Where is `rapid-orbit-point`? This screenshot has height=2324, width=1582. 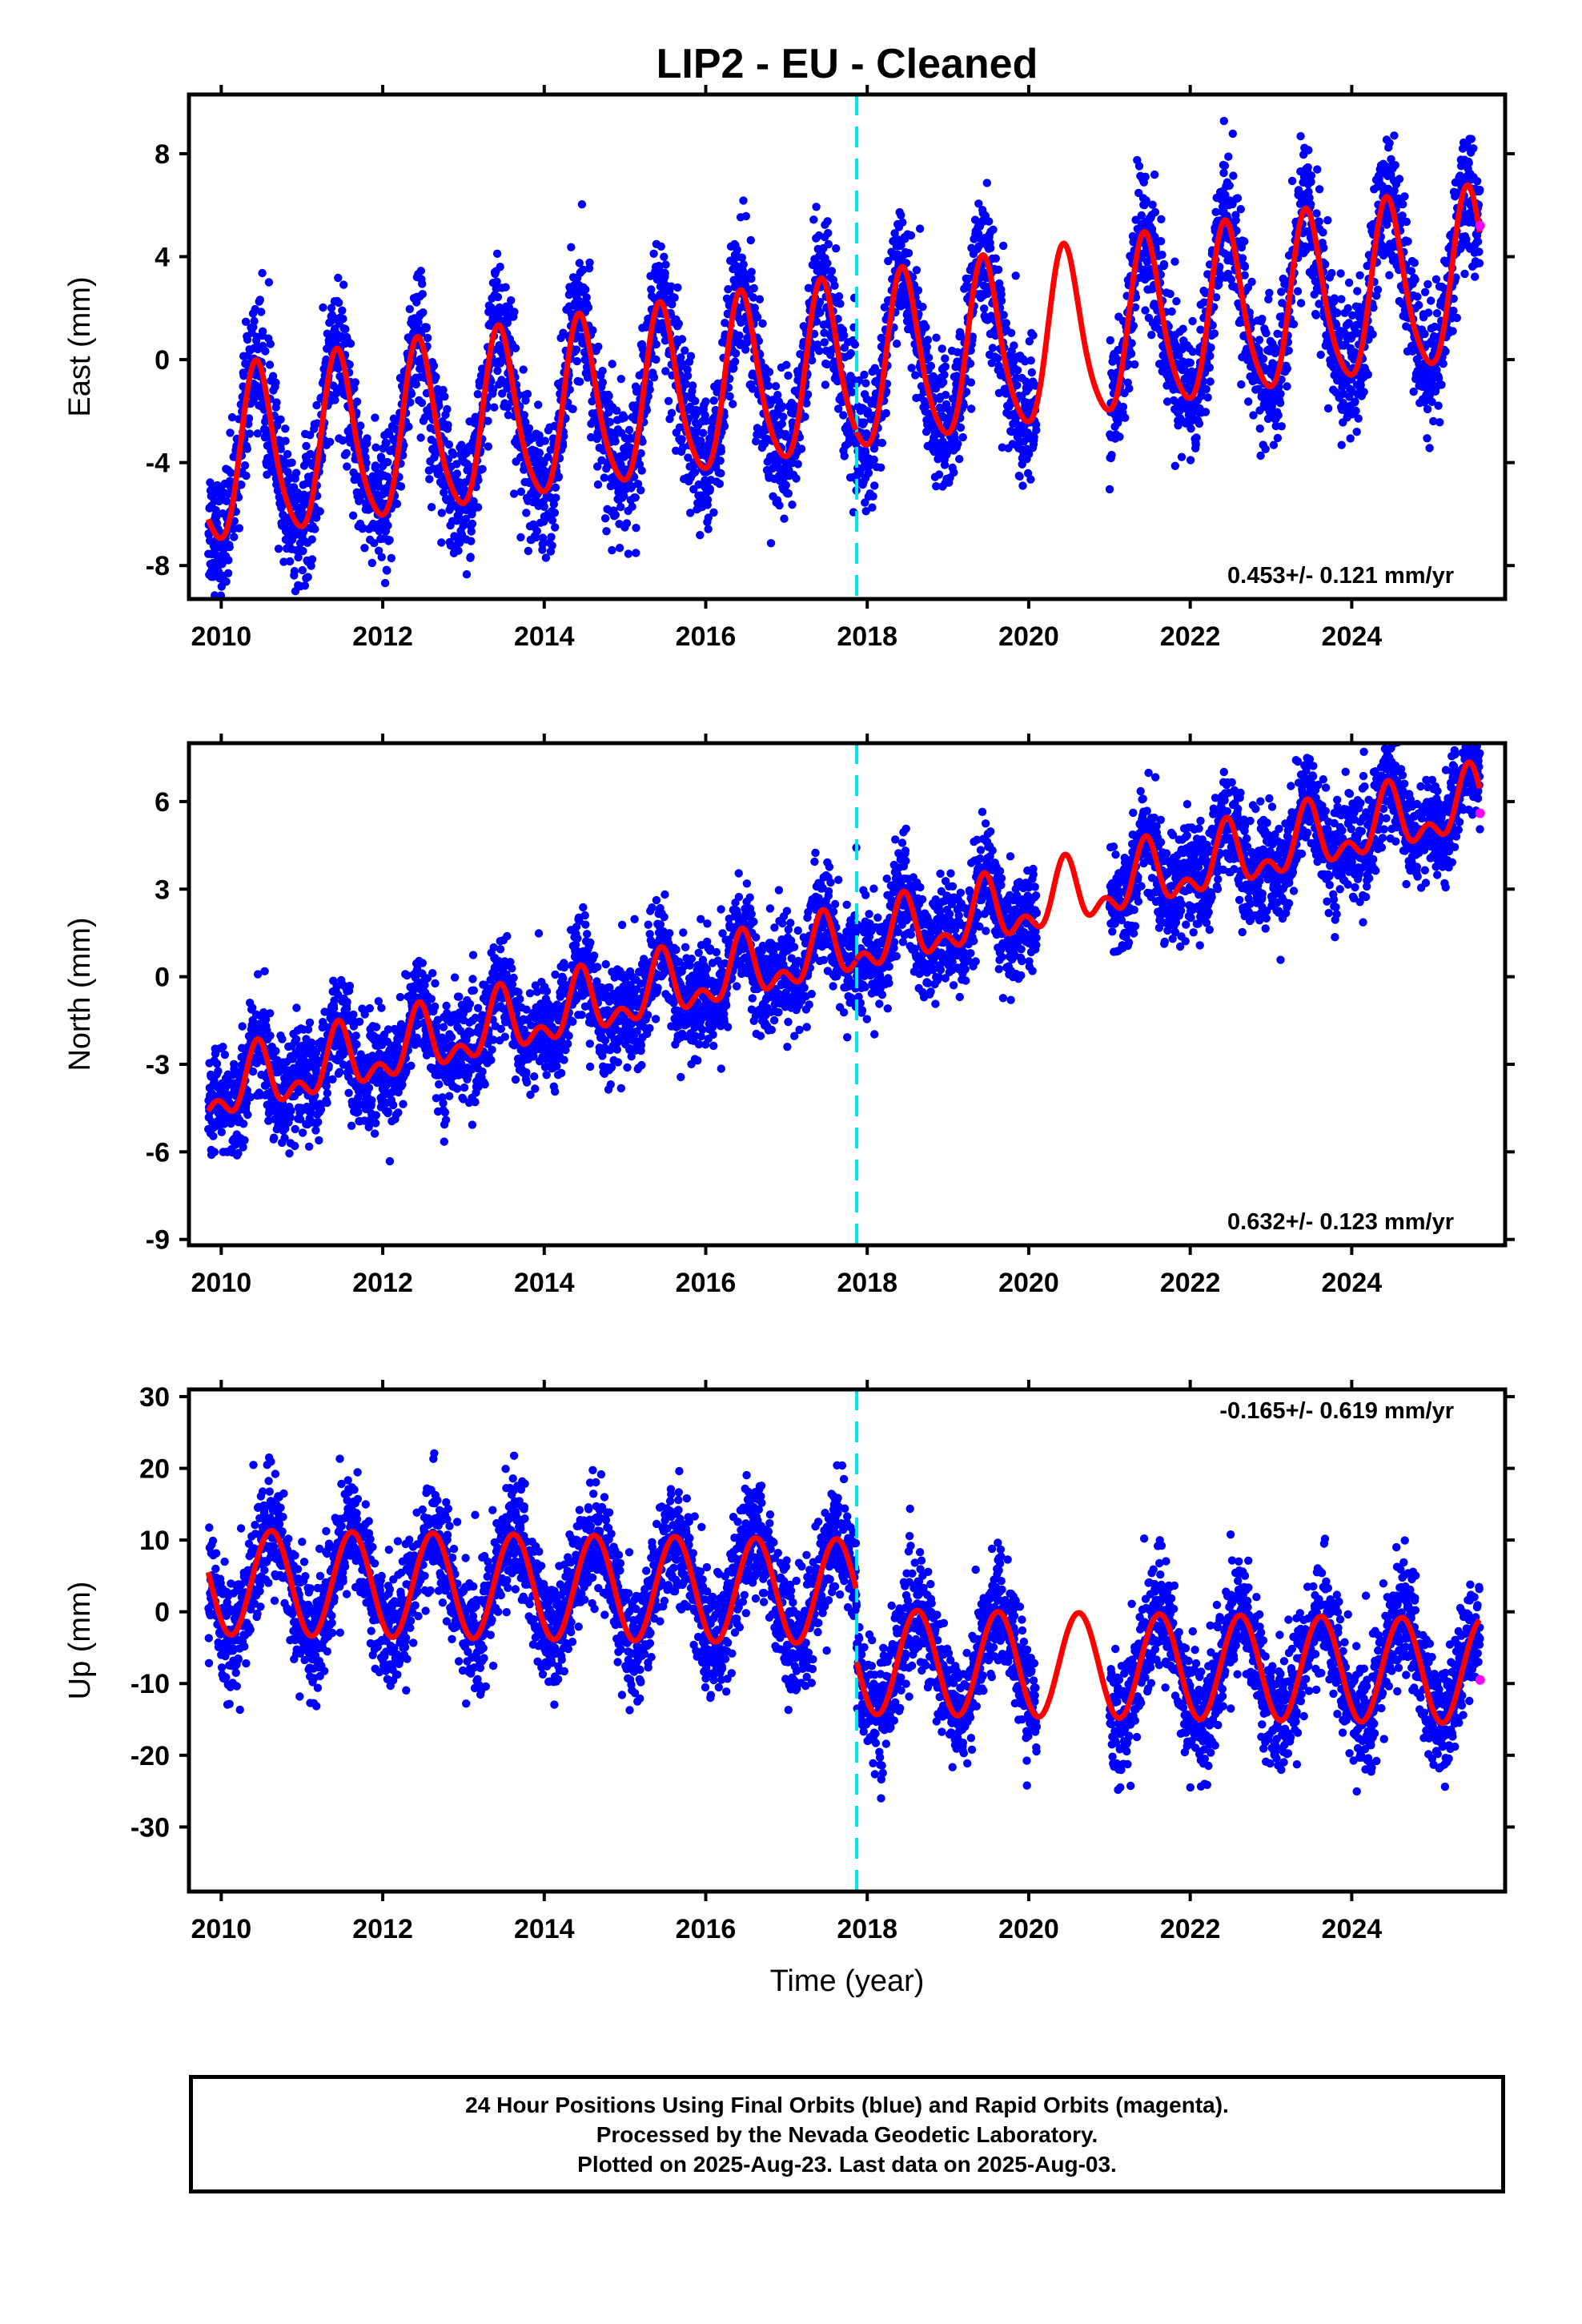 rapid-orbit-point is located at coordinates (1480, 225).